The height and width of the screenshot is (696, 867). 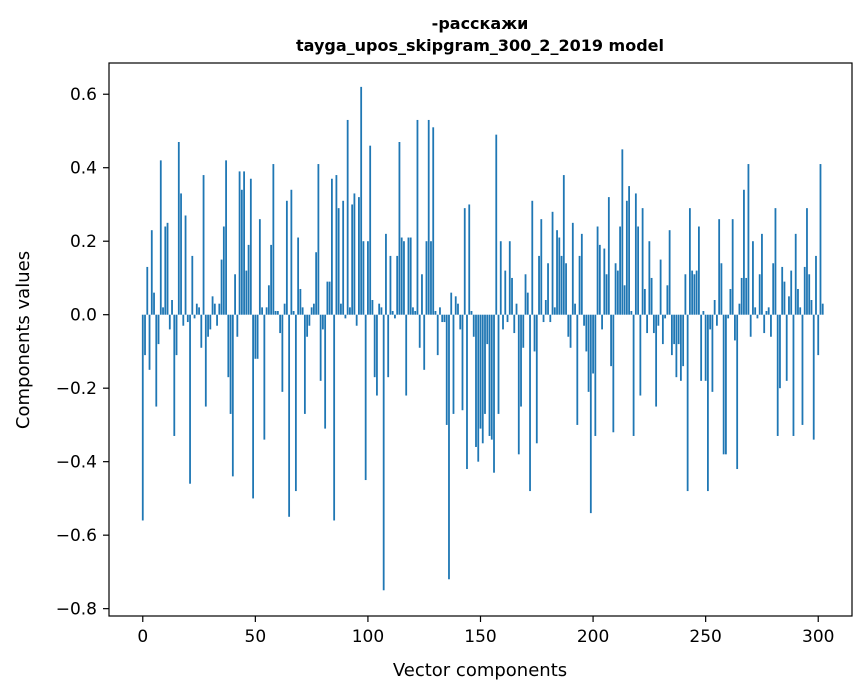 What do you see at coordinates (368, 637) in the screenshot?
I see `x-tick-label: 100` at bounding box center [368, 637].